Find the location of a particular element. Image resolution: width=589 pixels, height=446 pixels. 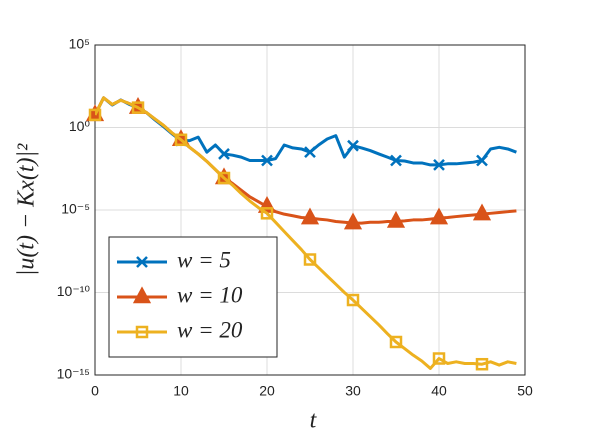

legend-label: w = 5 is located at coordinates (204, 259).